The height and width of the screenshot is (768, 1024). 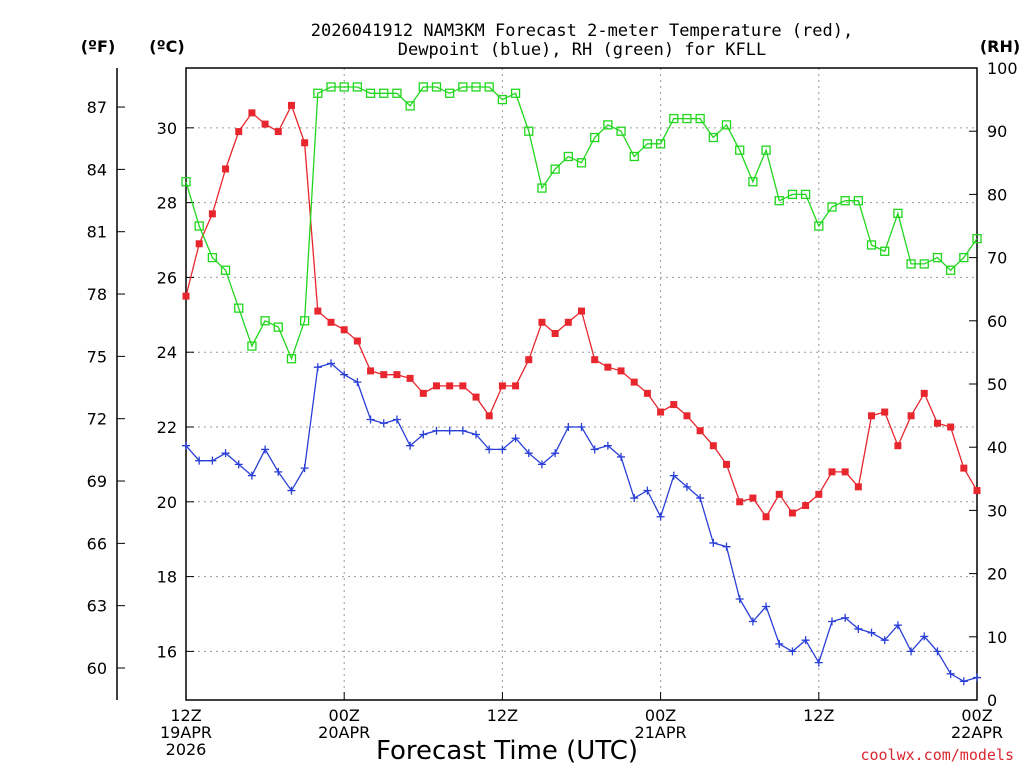 I want to click on fahrenheit-tick-label: 84, so click(x=97, y=169).